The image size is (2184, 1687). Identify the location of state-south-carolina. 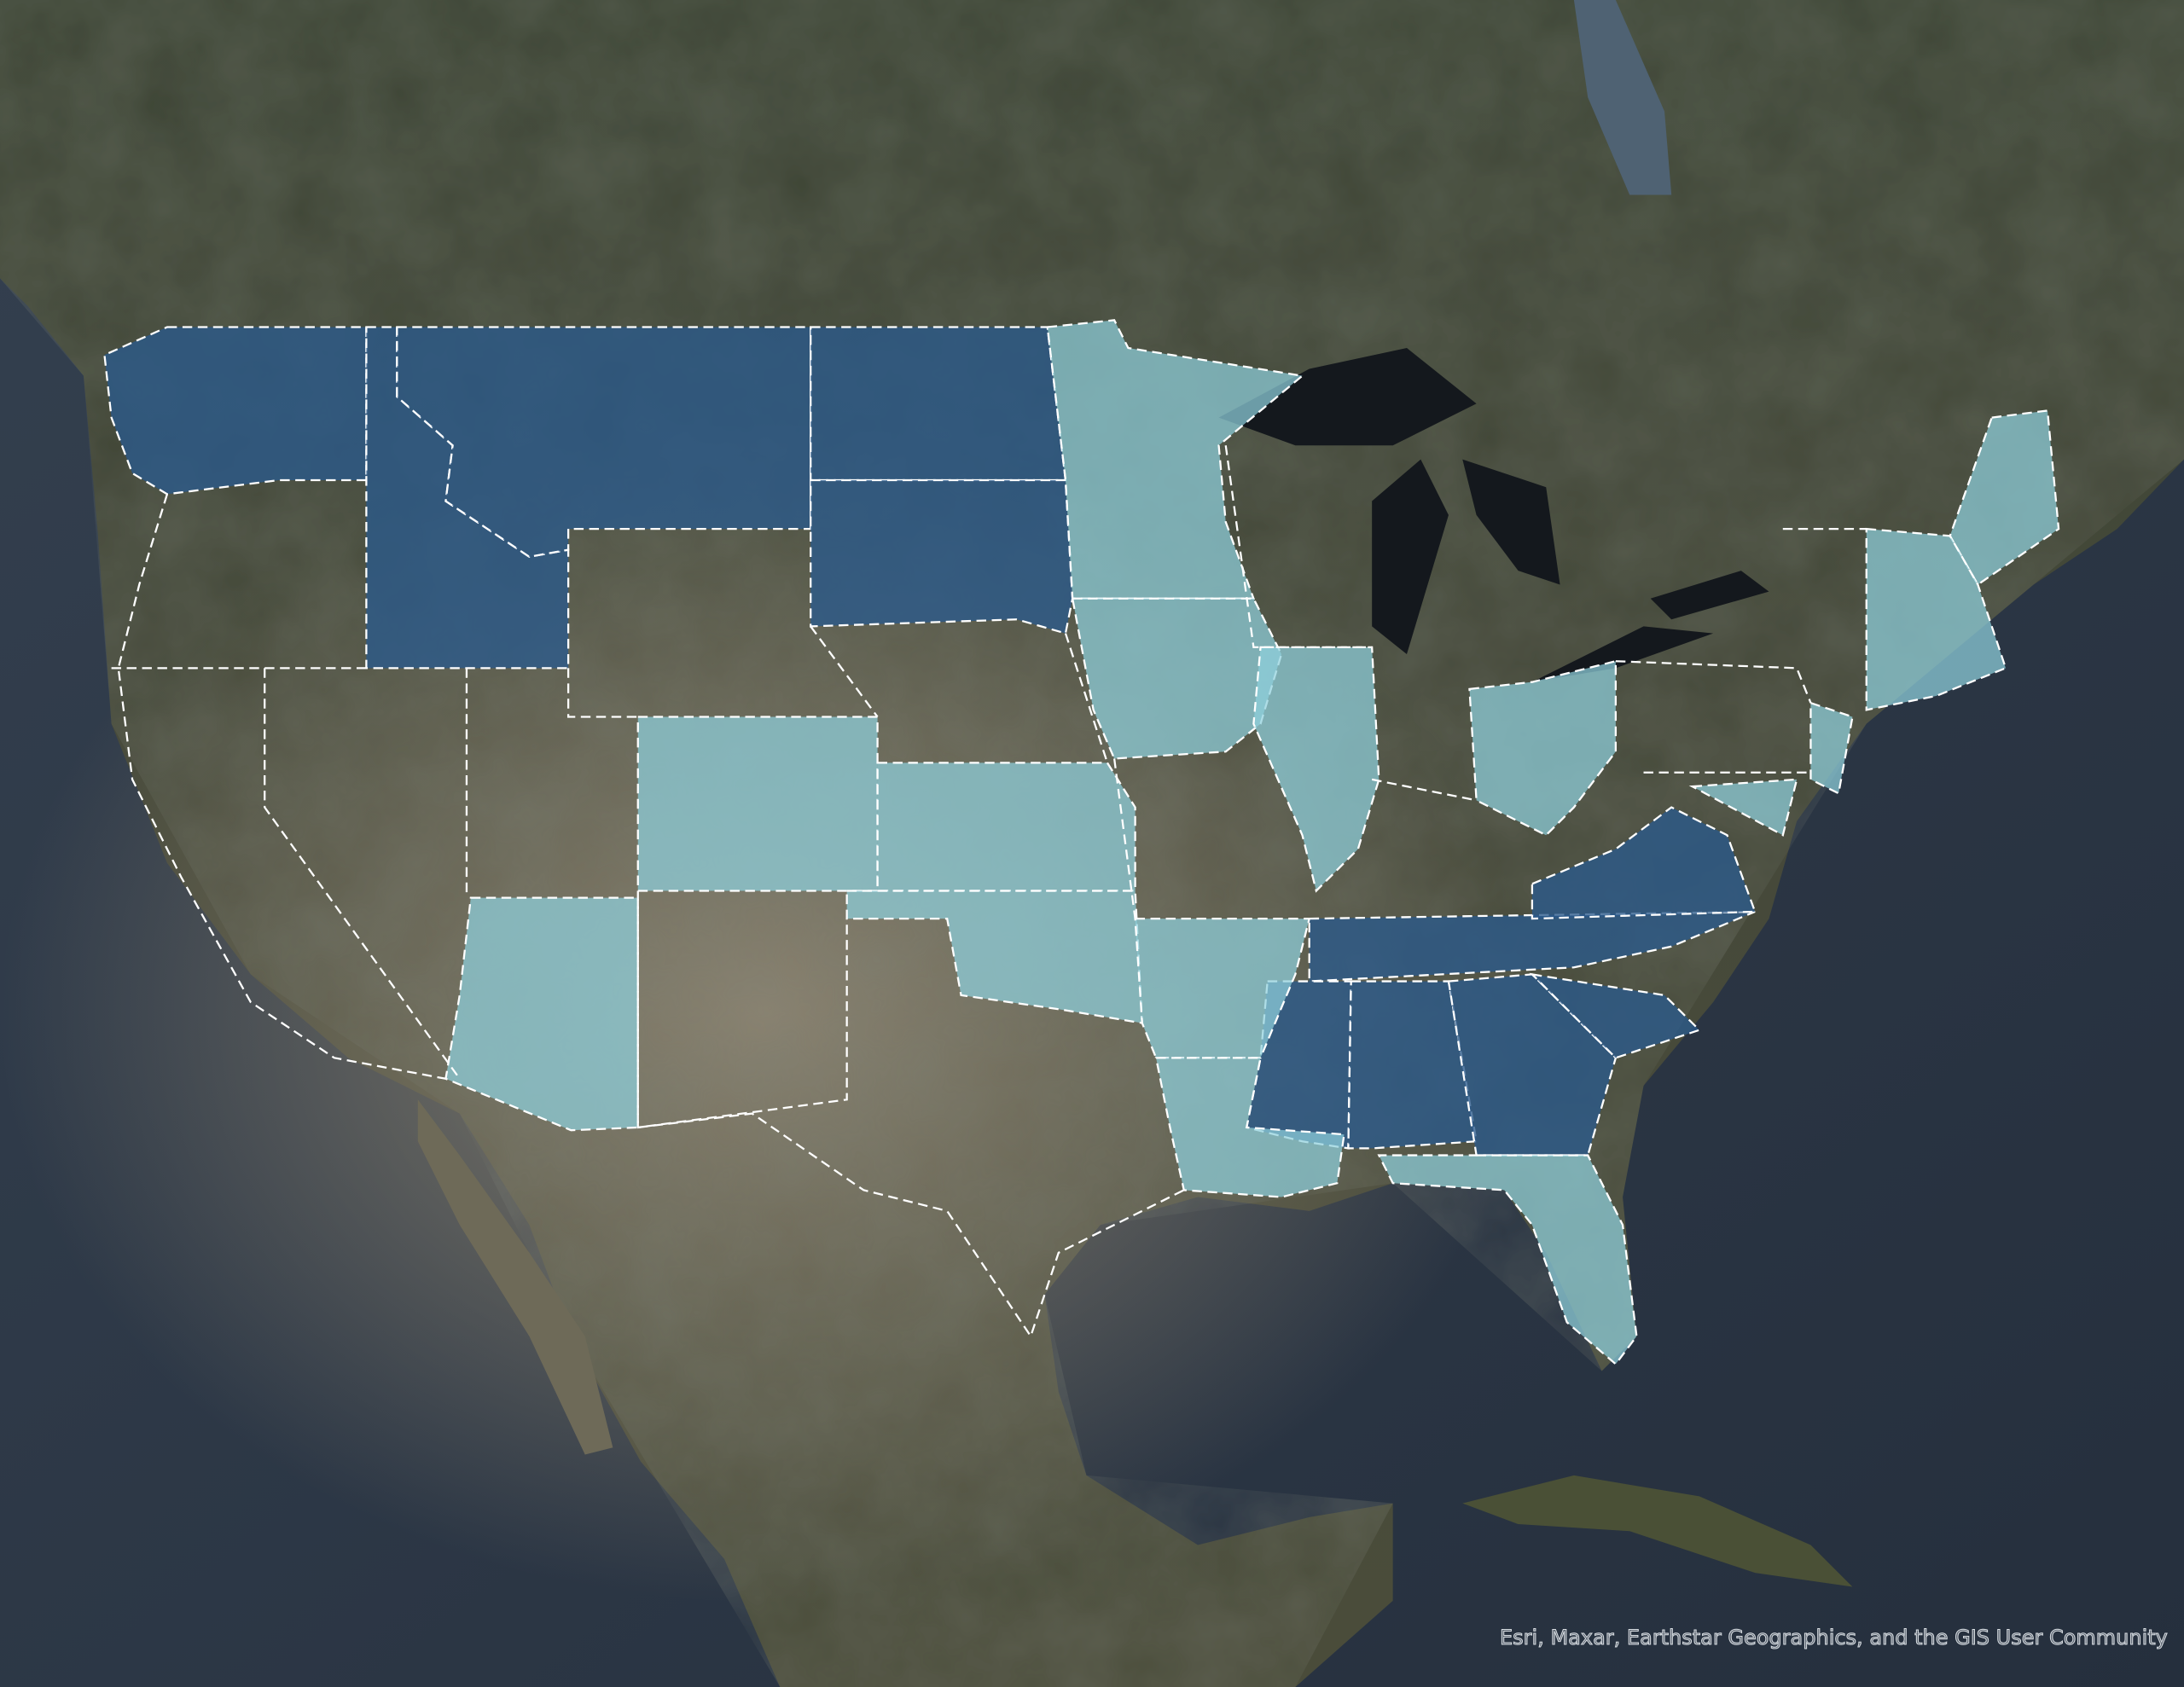
(1615, 1015).